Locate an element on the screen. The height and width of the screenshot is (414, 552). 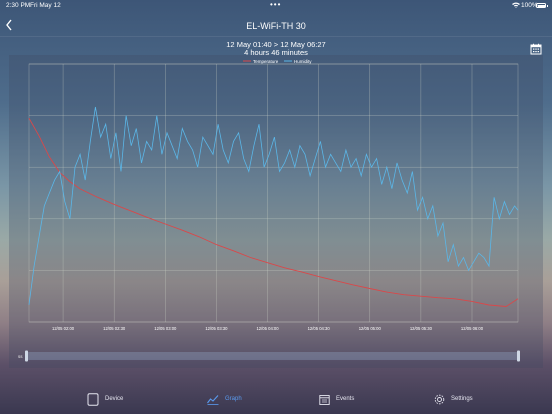
battery-percent: 100% is located at coordinates (529, 5).